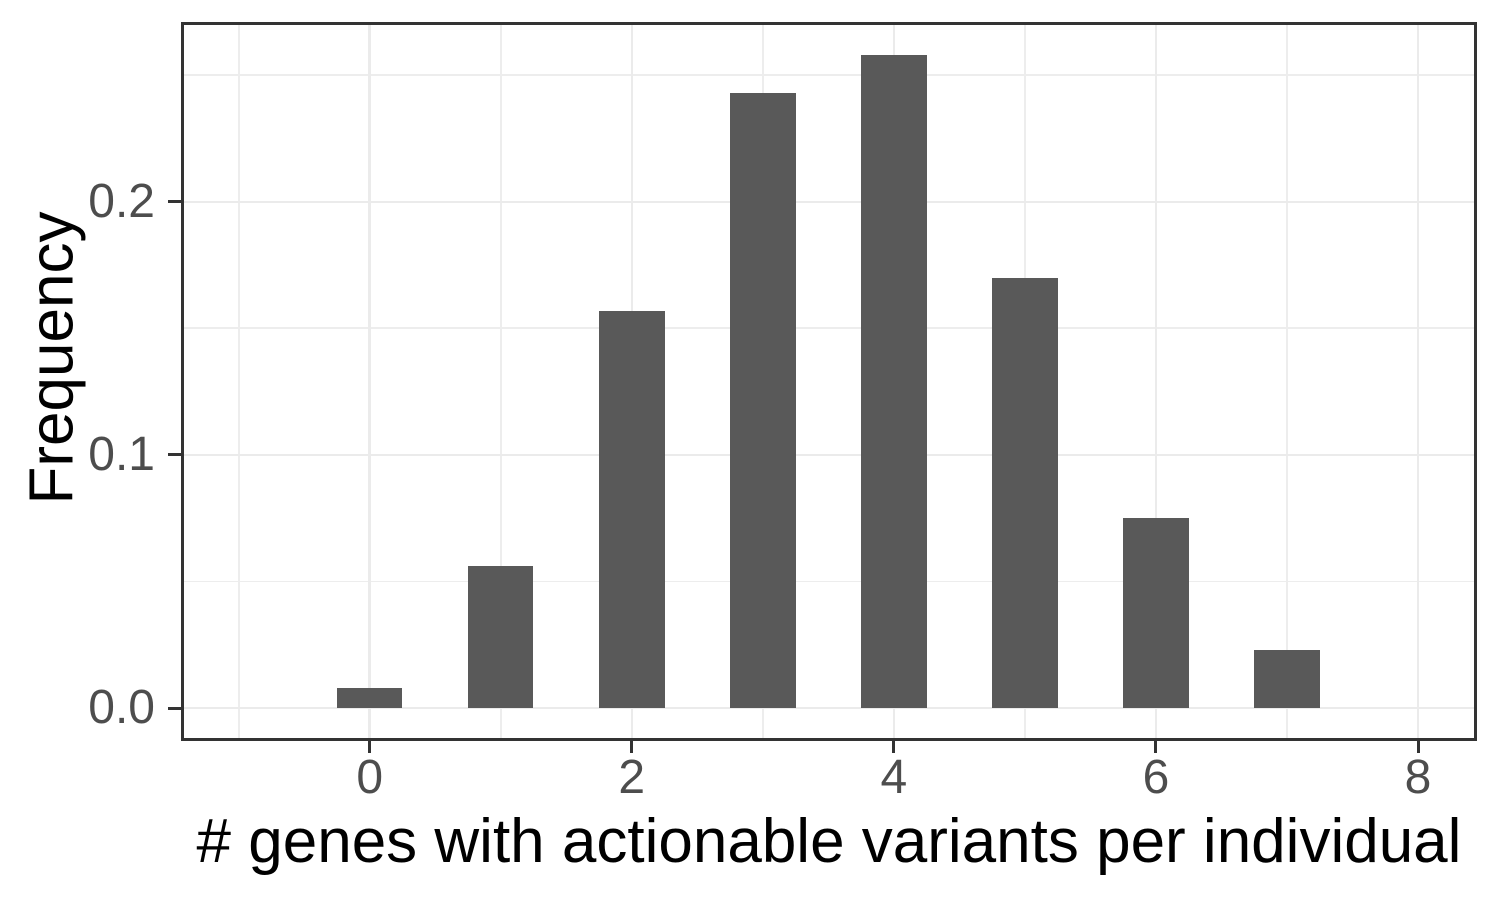  What do you see at coordinates (121, 708) in the screenshot?
I see `y-tick-label: 0.0` at bounding box center [121, 708].